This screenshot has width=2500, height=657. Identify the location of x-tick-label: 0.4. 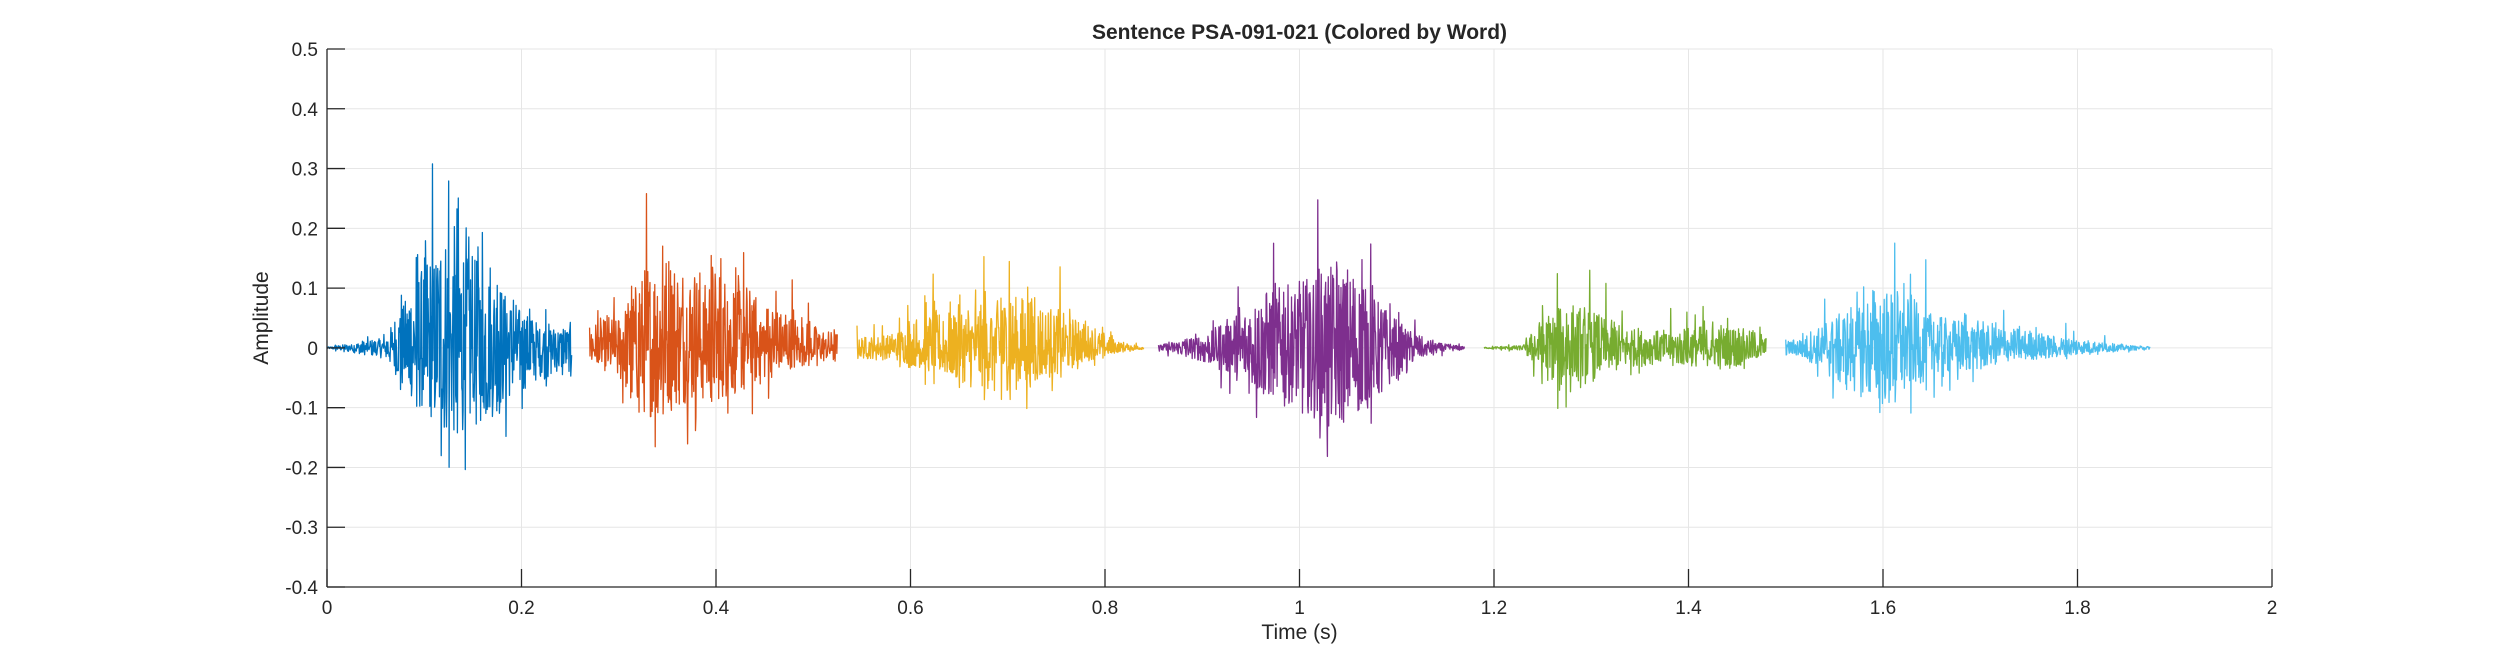
(716, 608).